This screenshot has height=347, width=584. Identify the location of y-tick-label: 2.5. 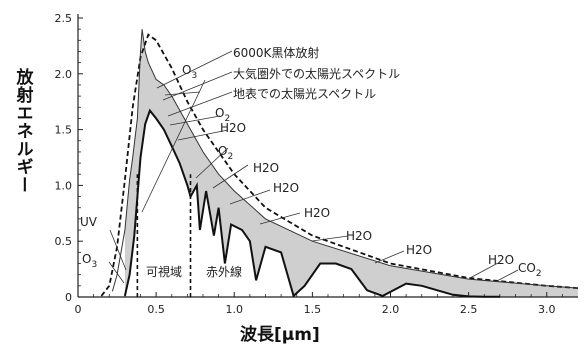
(64, 18).